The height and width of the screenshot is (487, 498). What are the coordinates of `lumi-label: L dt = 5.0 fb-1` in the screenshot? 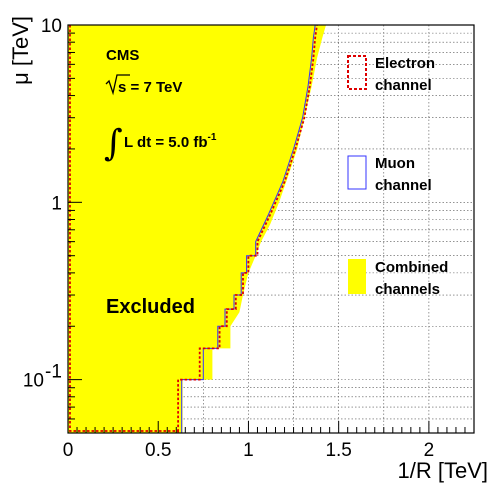 It's located at (170, 141).